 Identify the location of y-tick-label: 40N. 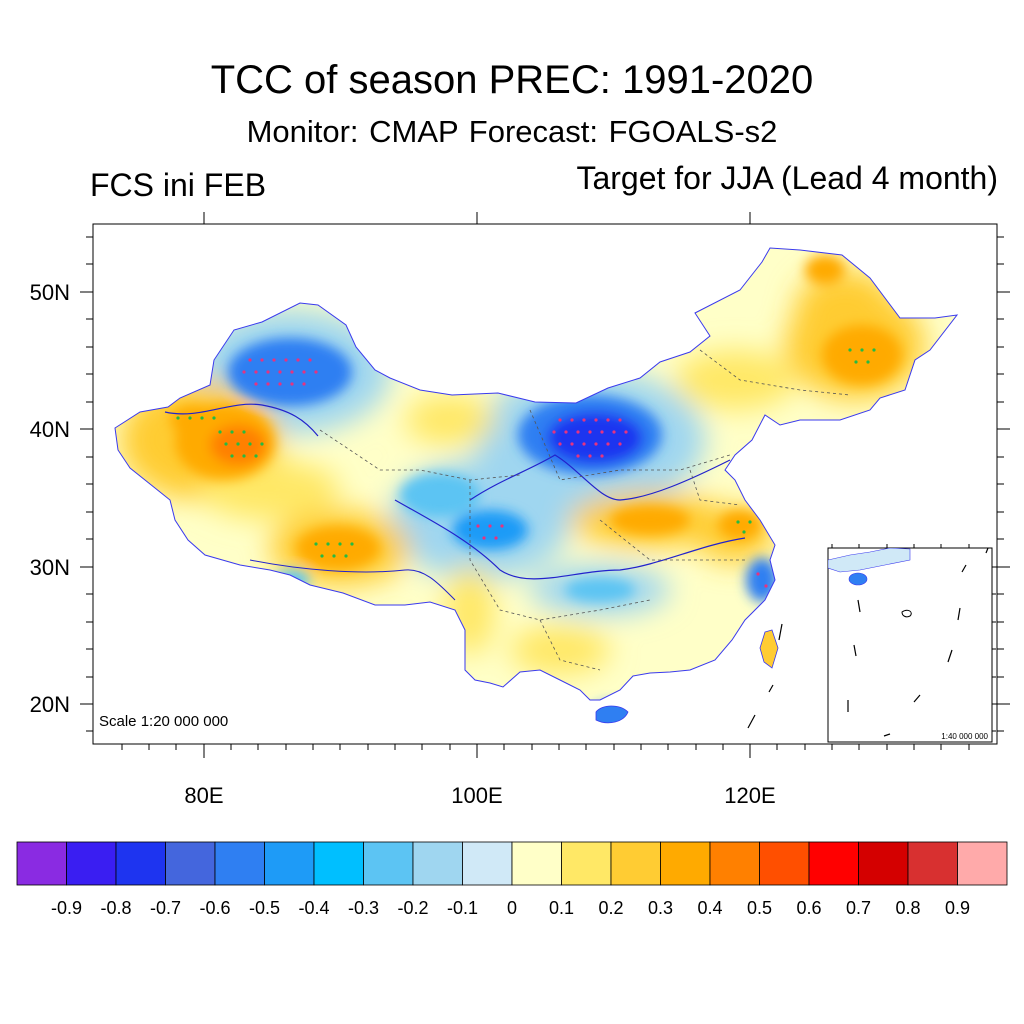
(50, 429).